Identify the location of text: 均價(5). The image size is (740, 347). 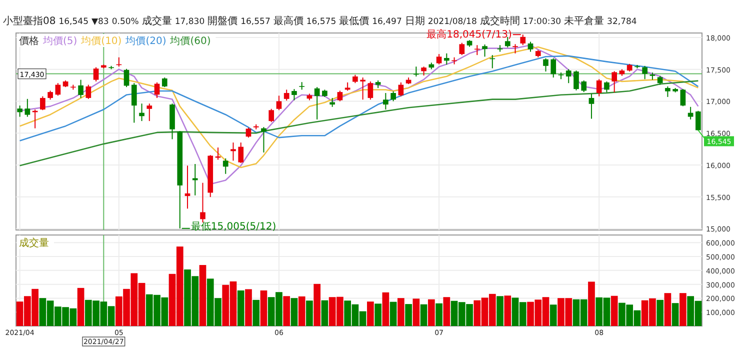
(60, 41).